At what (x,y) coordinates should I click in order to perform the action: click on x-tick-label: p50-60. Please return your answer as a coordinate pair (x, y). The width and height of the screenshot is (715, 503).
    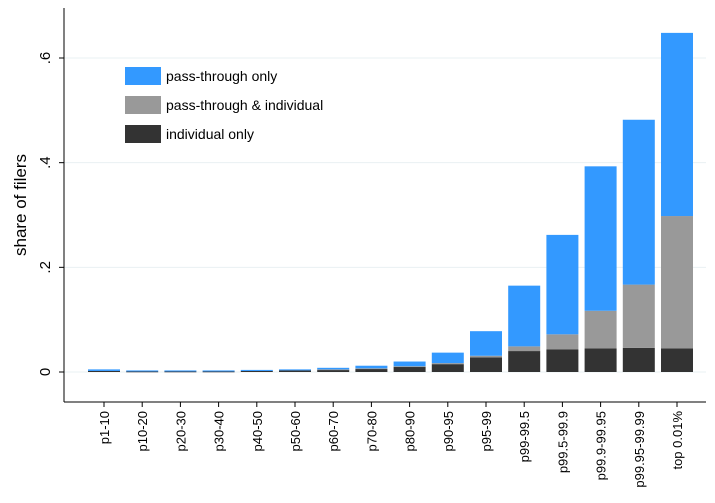
    Looking at the image, I should click on (295, 431).